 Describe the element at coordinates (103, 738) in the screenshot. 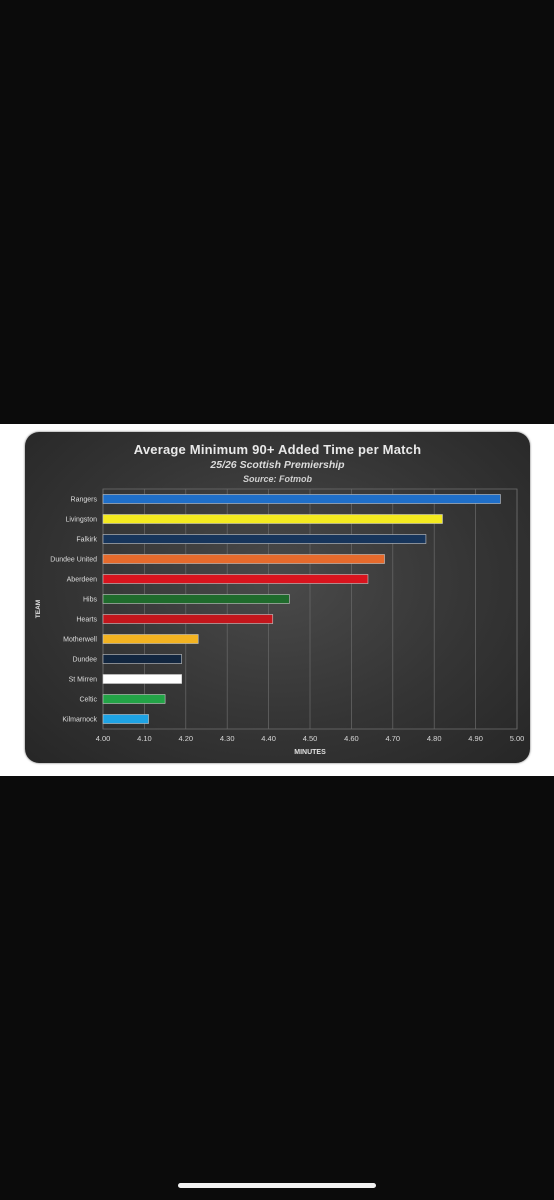

I see `x-tick-label: 4.00` at that location.